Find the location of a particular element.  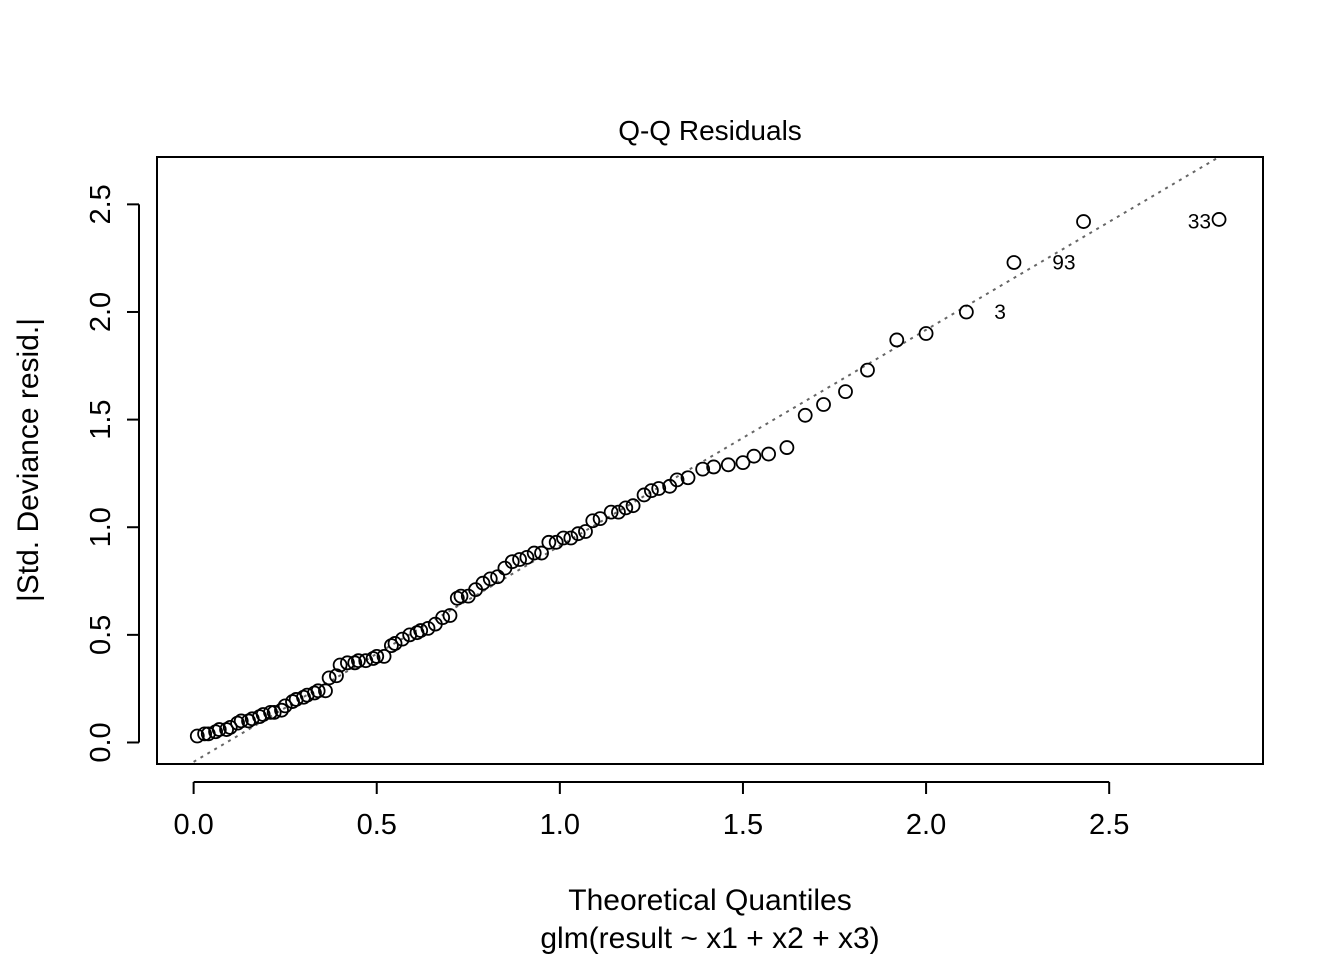

y-tick-label: 1.0 is located at coordinates (101, 527).